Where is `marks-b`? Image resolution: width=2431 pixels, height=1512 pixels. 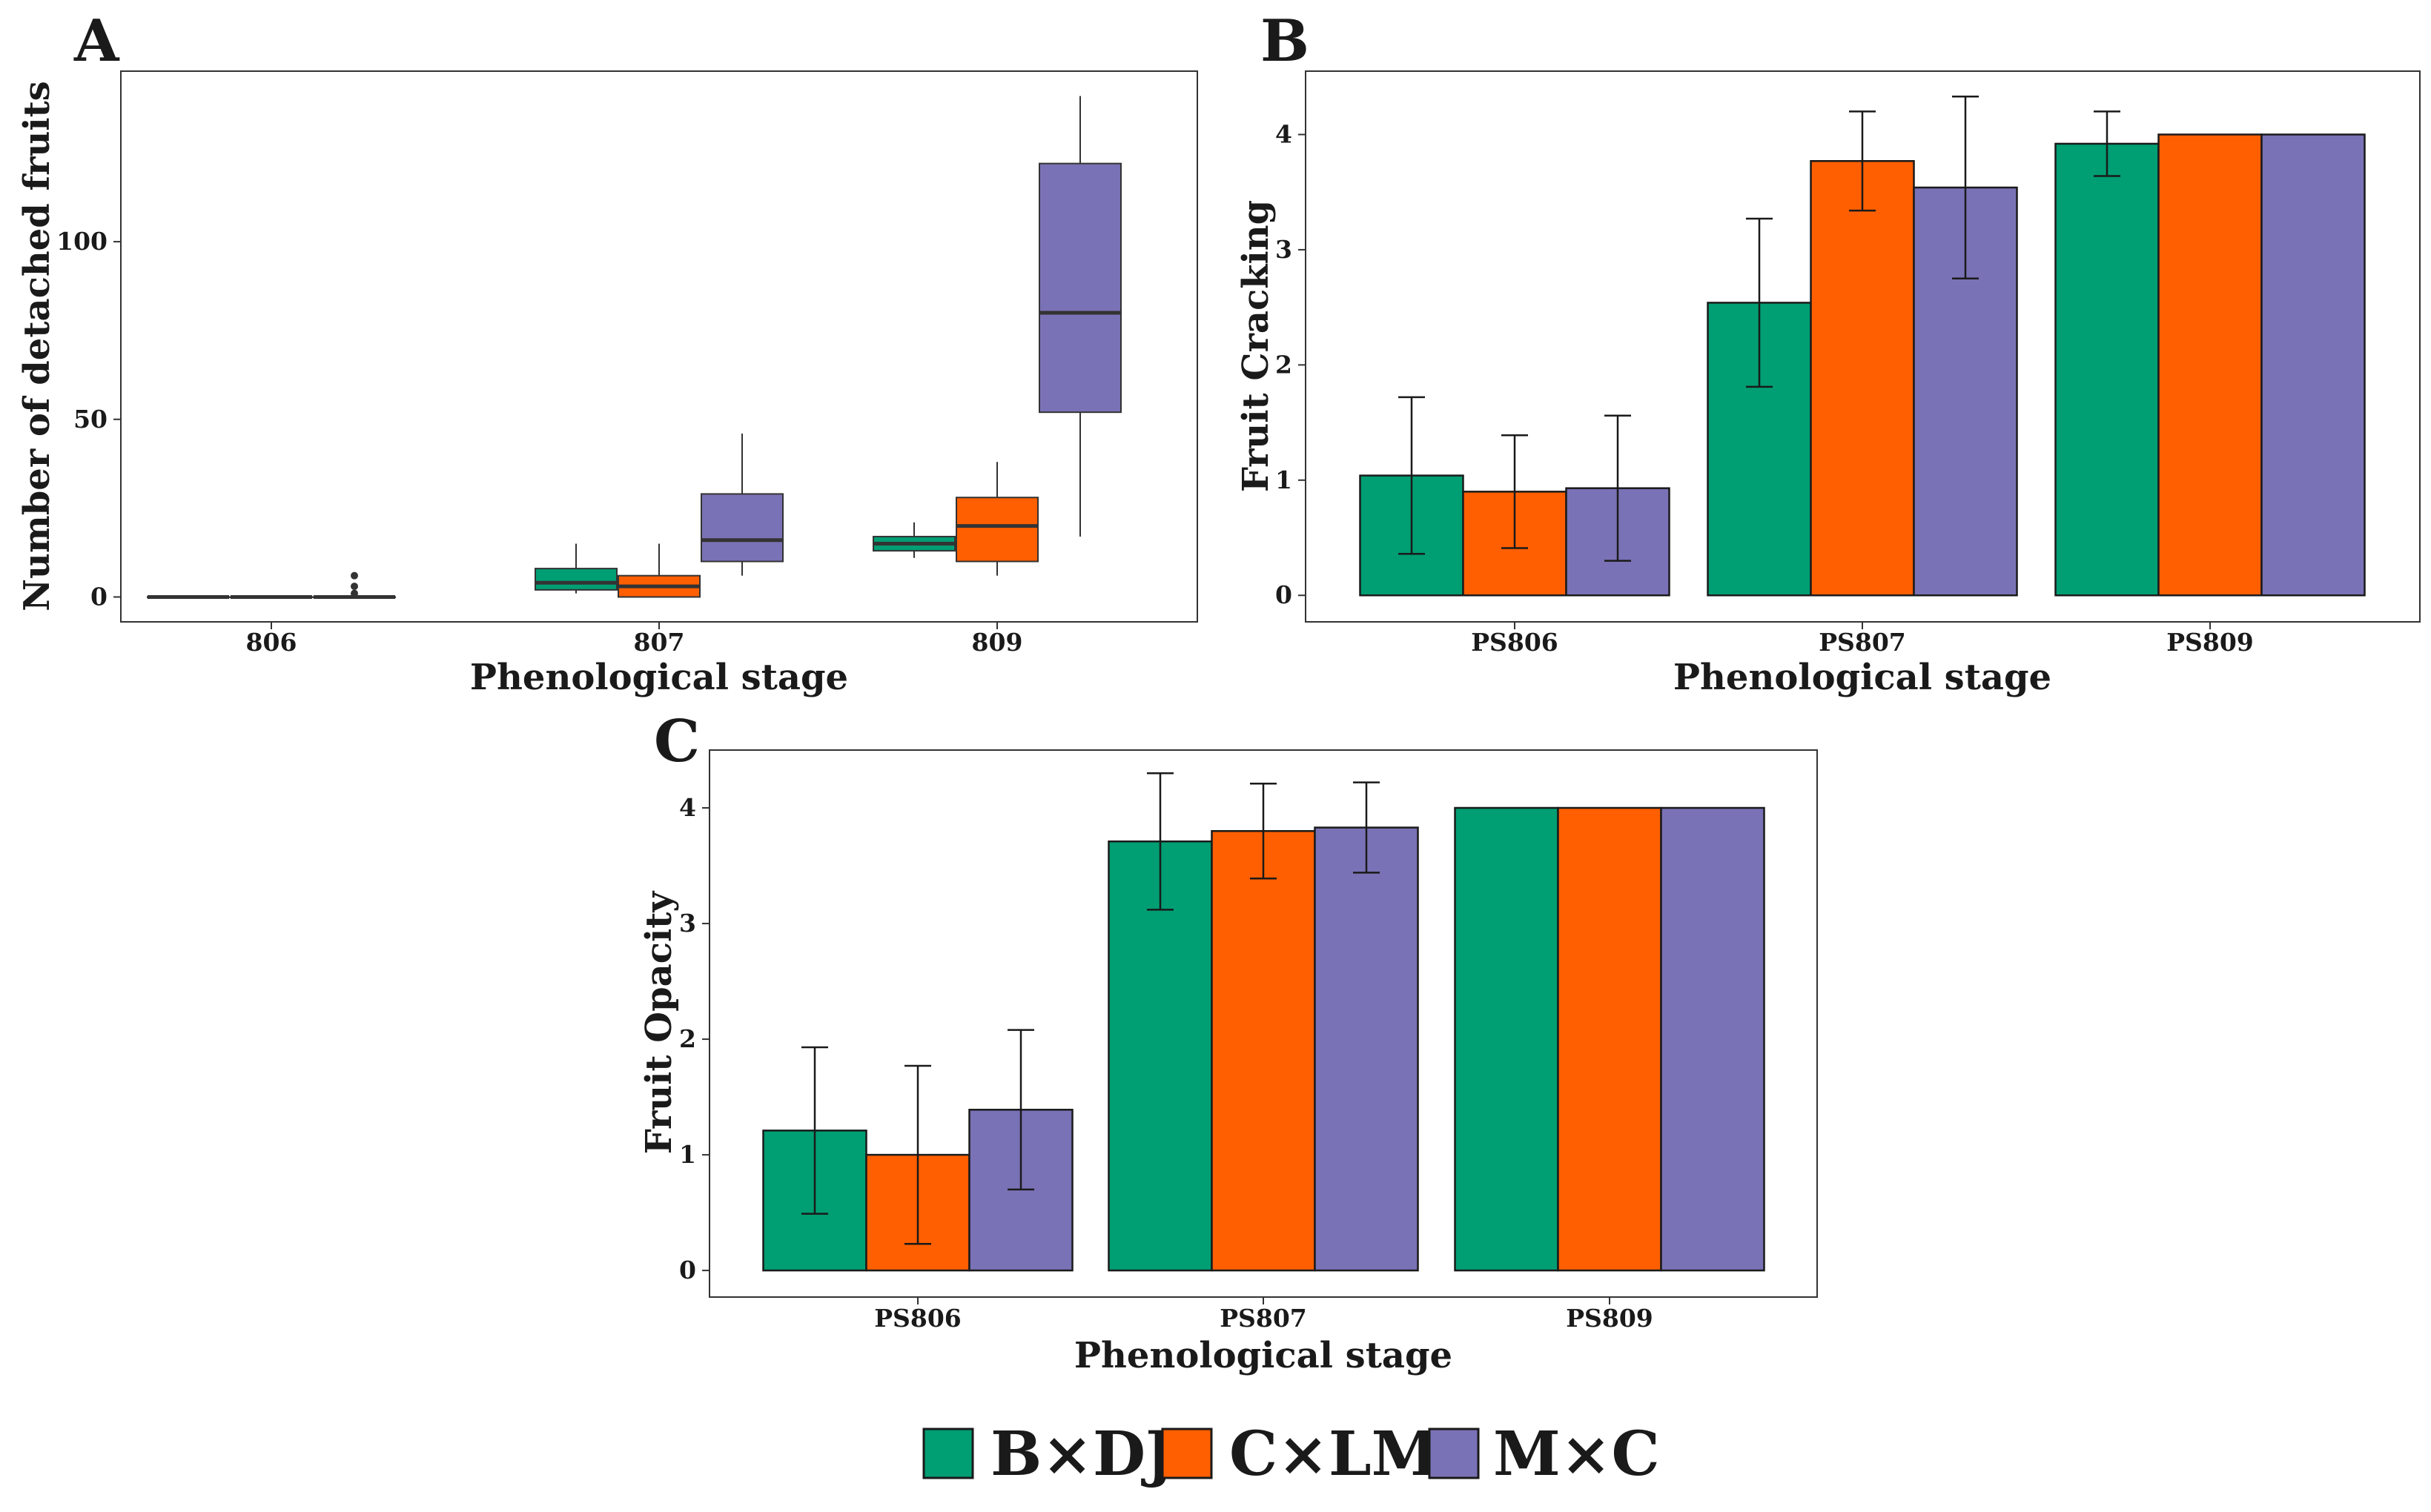 marks-b is located at coordinates (1862, 346).